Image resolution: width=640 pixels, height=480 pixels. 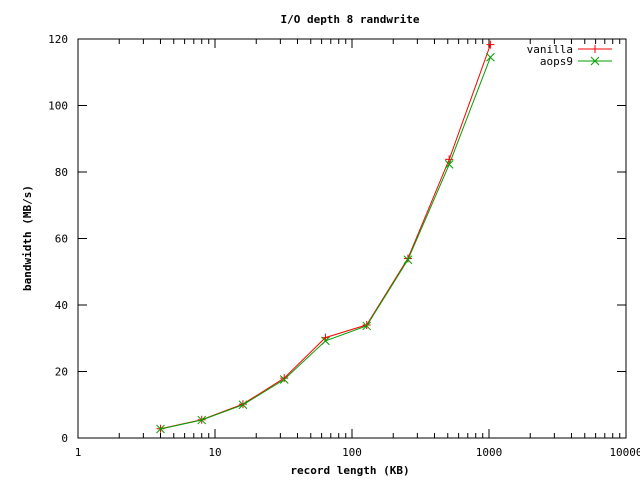 What do you see at coordinates (61, 305) in the screenshot?
I see `y-tick-label: 40` at bounding box center [61, 305].